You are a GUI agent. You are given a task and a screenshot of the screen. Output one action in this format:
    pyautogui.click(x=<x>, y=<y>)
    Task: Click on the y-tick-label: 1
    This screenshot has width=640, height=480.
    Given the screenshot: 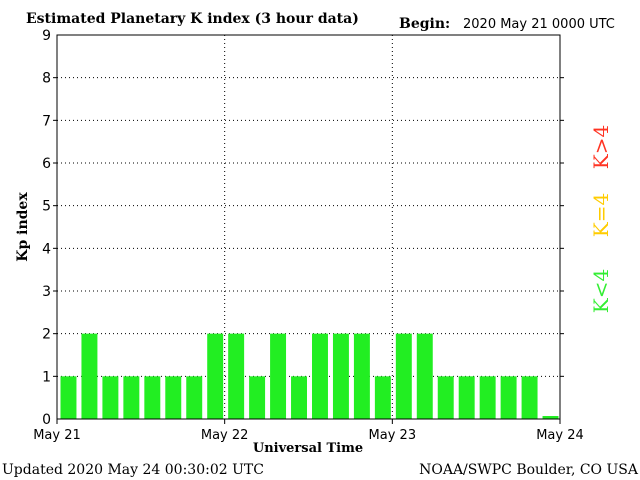 What is the action you would take?
    pyautogui.click(x=46, y=377)
    